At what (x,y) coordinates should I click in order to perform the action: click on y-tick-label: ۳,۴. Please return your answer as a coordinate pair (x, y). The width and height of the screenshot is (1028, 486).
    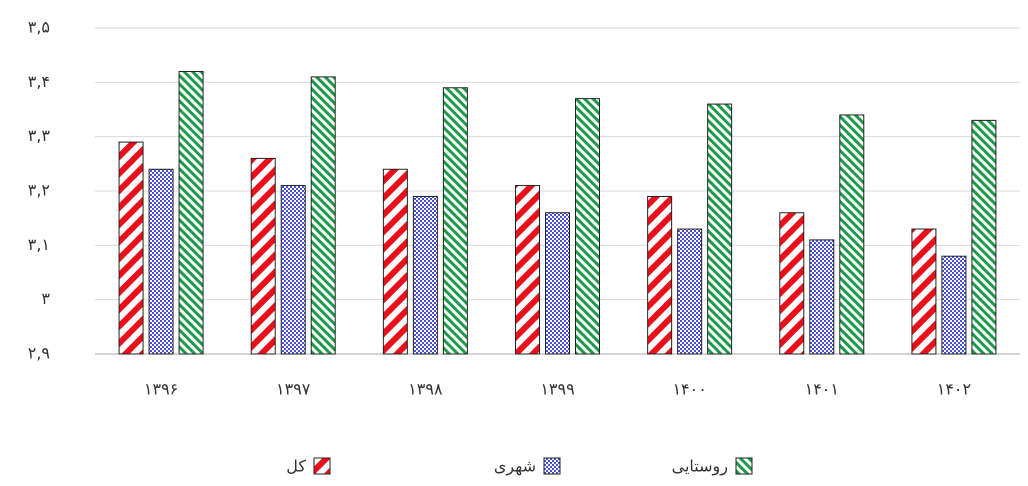
    Looking at the image, I should click on (39, 81).